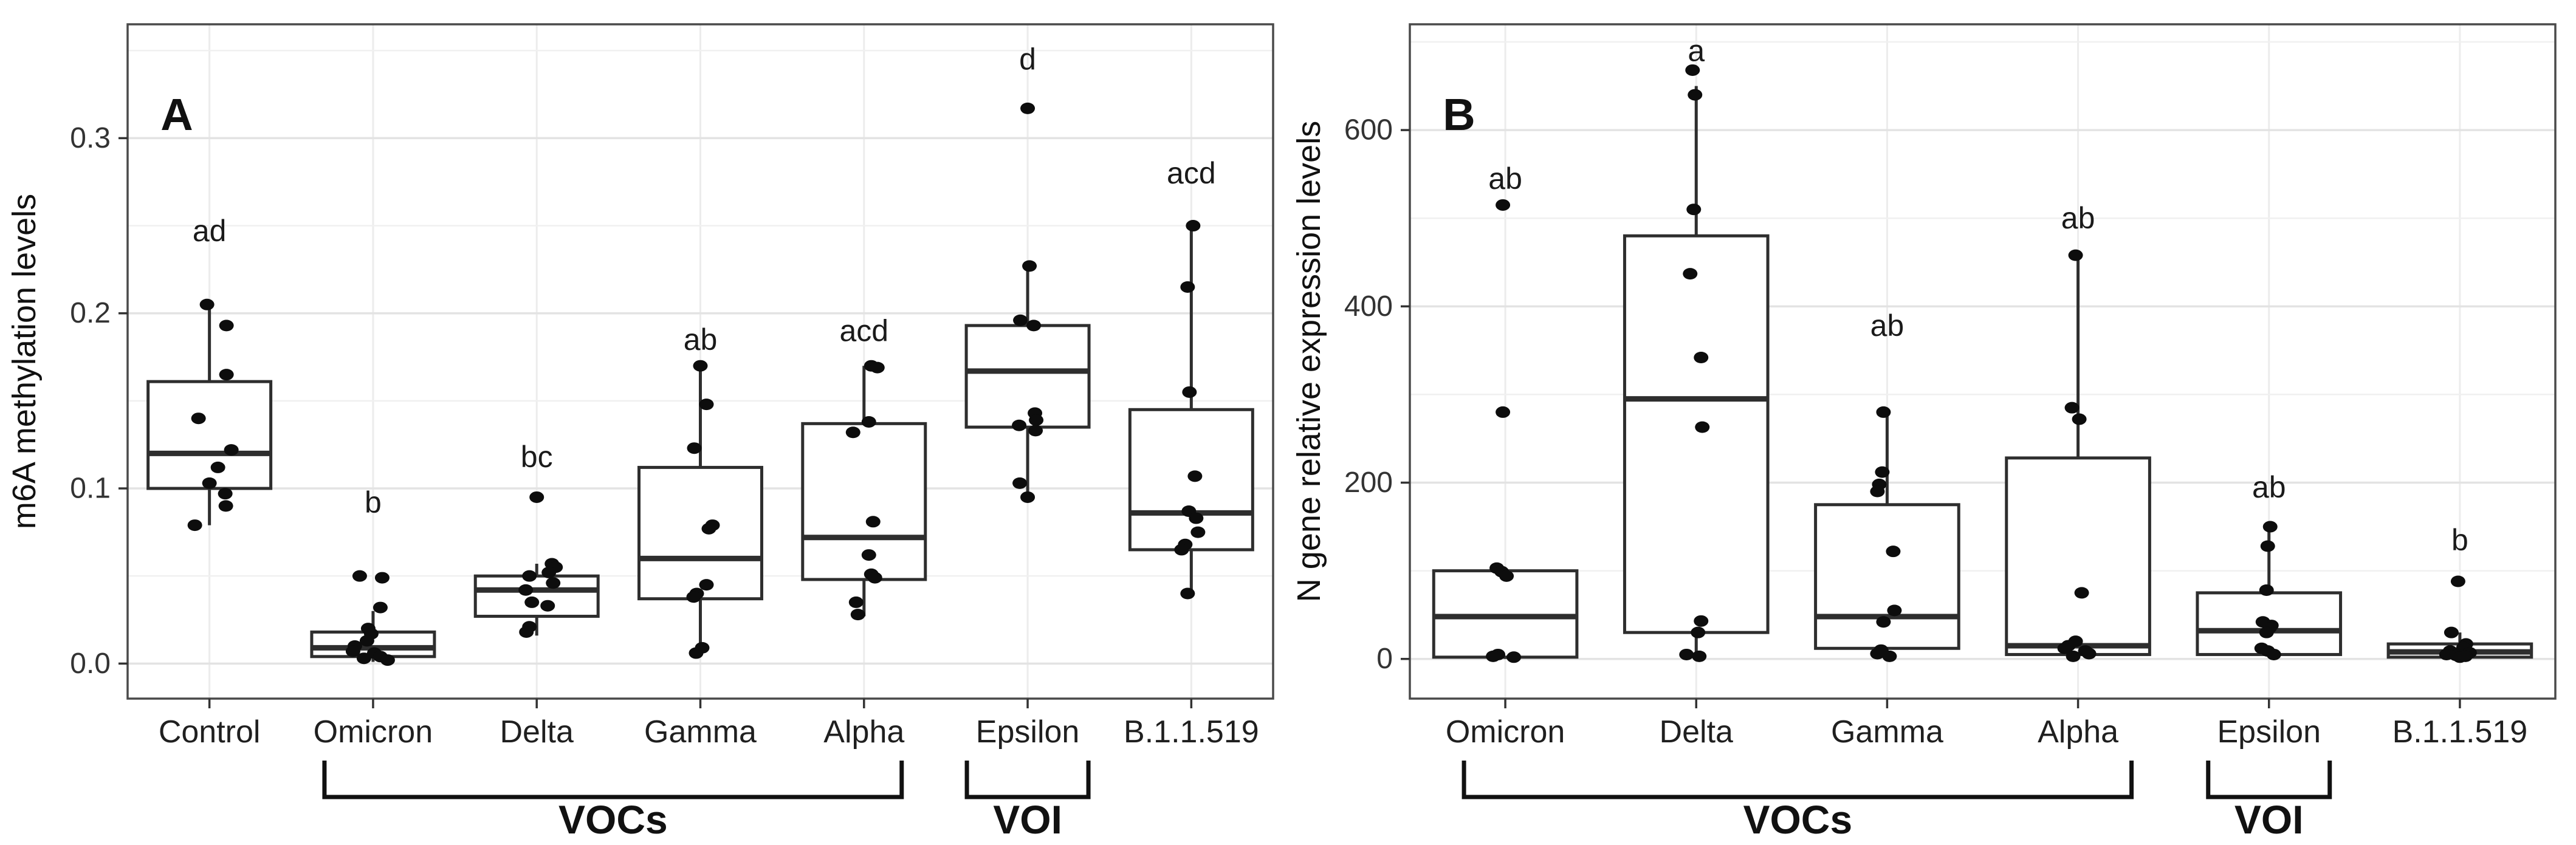 The height and width of the screenshot is (845, 2576). I want to click on boxplot-group-Delta: a, so click(1696, 348).